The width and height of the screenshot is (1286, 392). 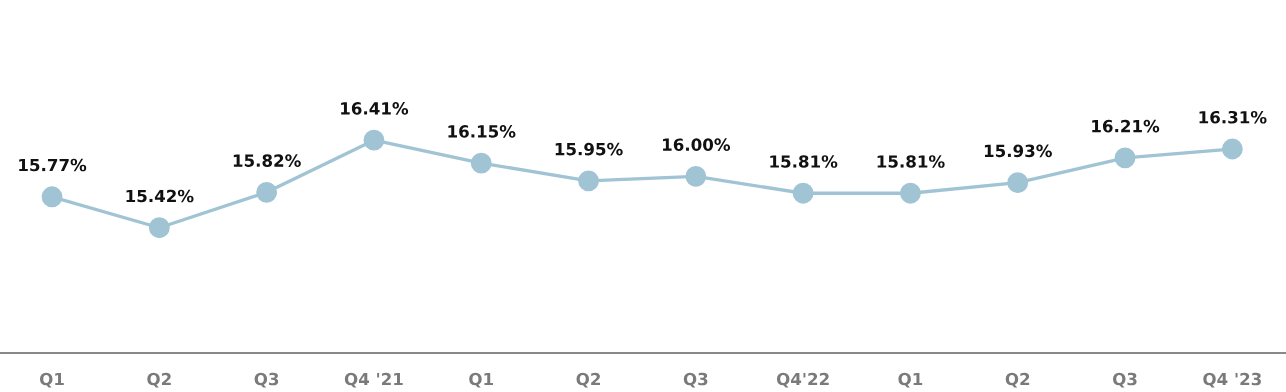 What do you see at coordinates (373, 380) in the screenshot?
I see `x-tick-label: Q4 '21` at bounding box center [373, 380].